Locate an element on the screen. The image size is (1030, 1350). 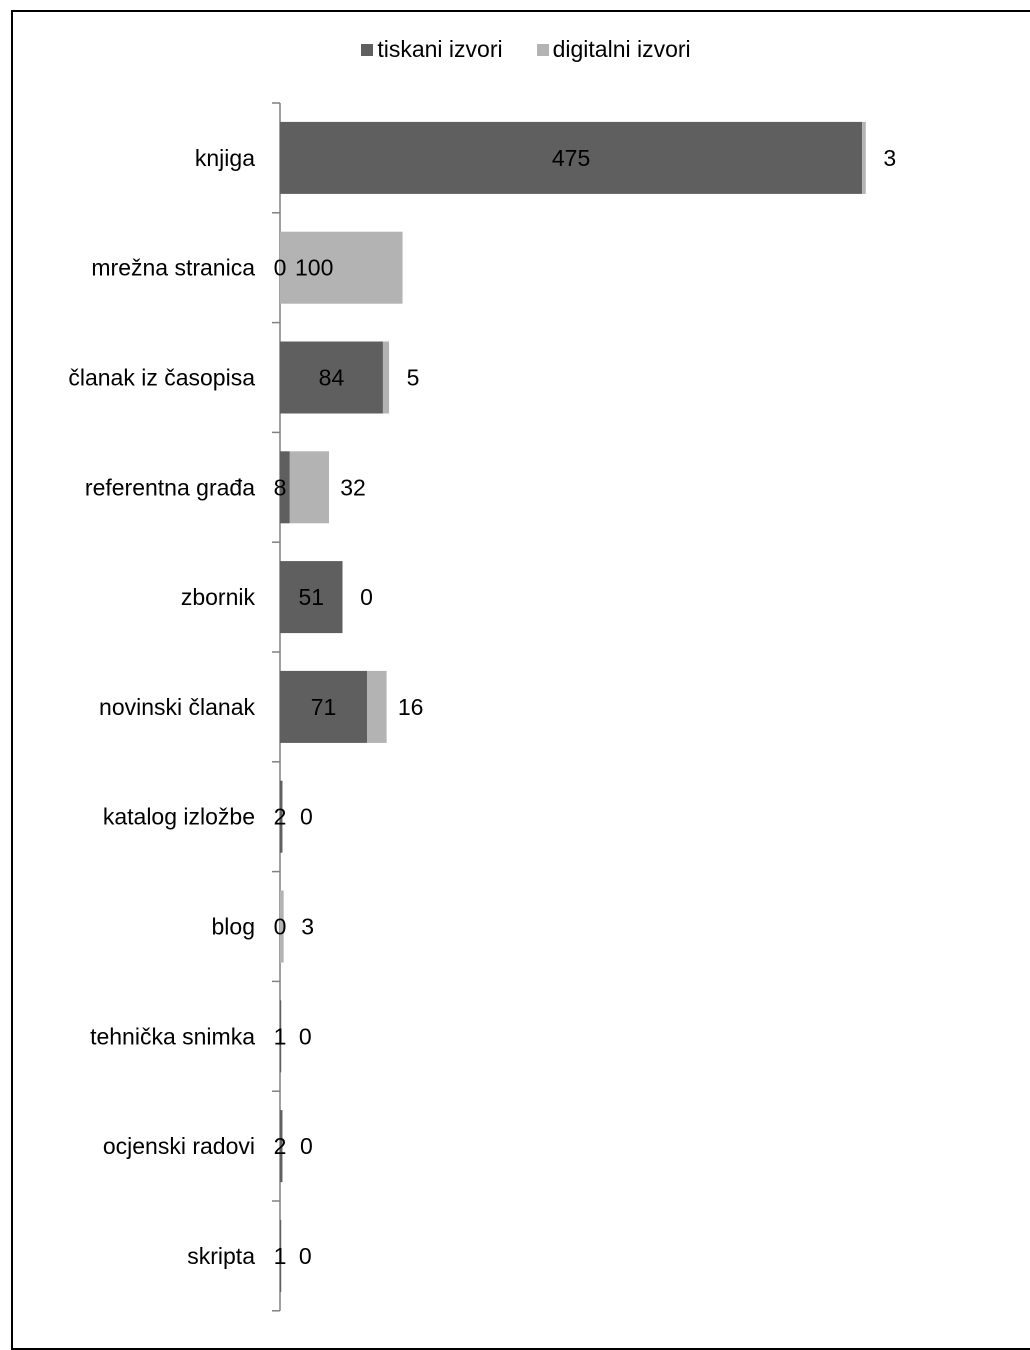
category-label: tehnička snimka is located at coordinates (172, 1036).